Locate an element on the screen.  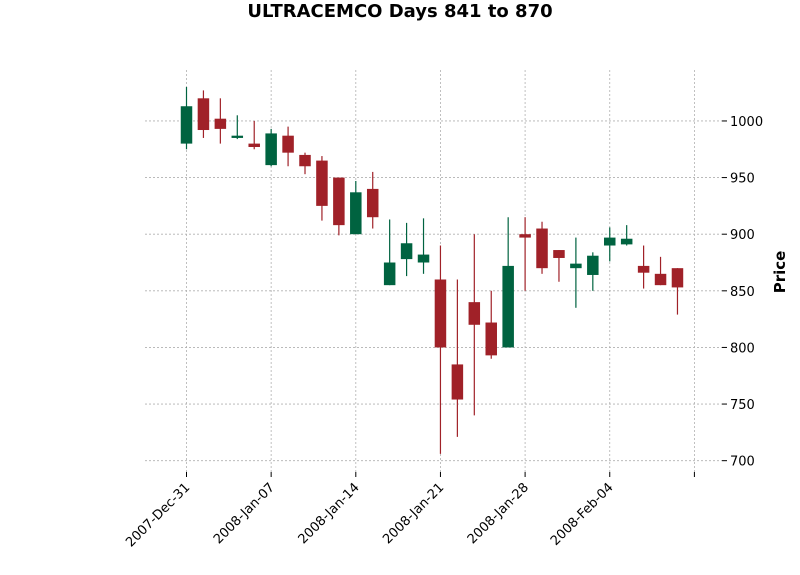
y-tick-label: 850 is located at coordinates (742, 292).